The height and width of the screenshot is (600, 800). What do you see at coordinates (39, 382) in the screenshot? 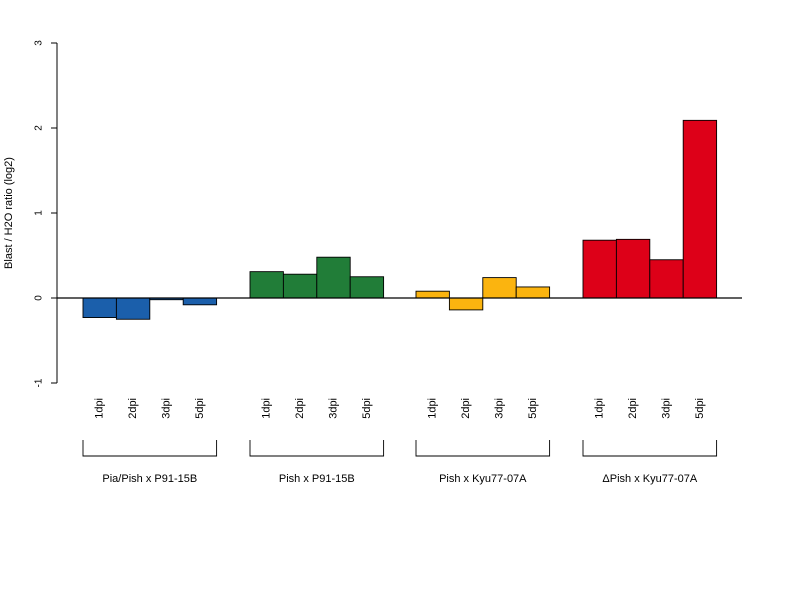
I see `y-tick-label: -1` at bounding box center [39, 382].